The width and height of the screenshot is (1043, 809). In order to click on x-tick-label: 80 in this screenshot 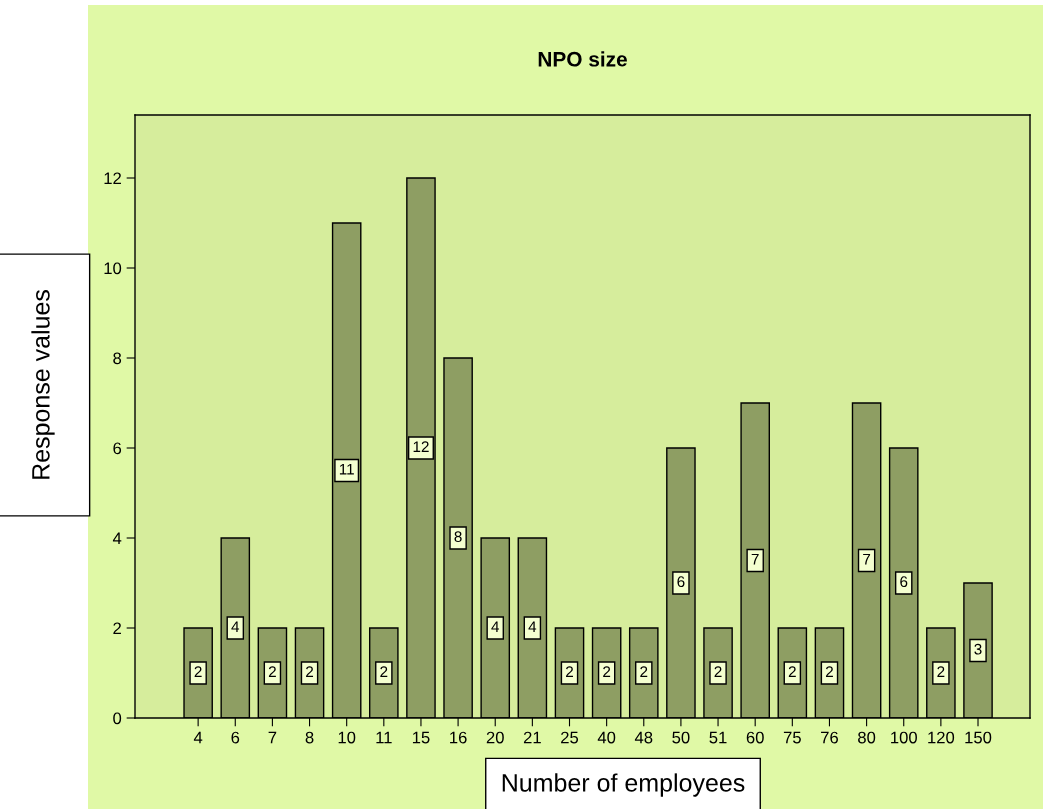, I will do `click(867, 737)`.